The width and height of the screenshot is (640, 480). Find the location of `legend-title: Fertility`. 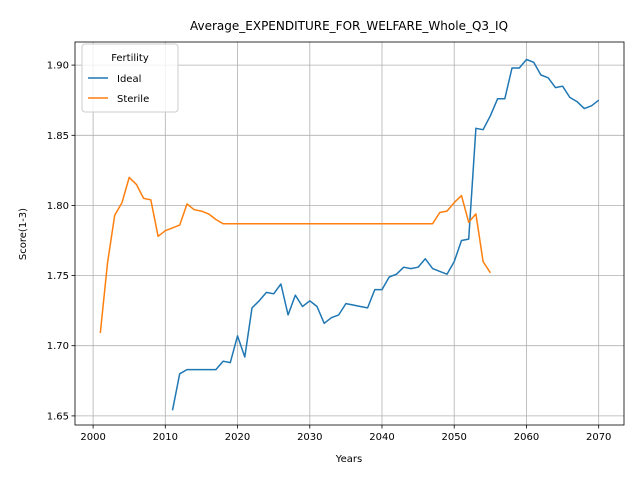

legend-title: Fertility is located at coordinates (130, 58).